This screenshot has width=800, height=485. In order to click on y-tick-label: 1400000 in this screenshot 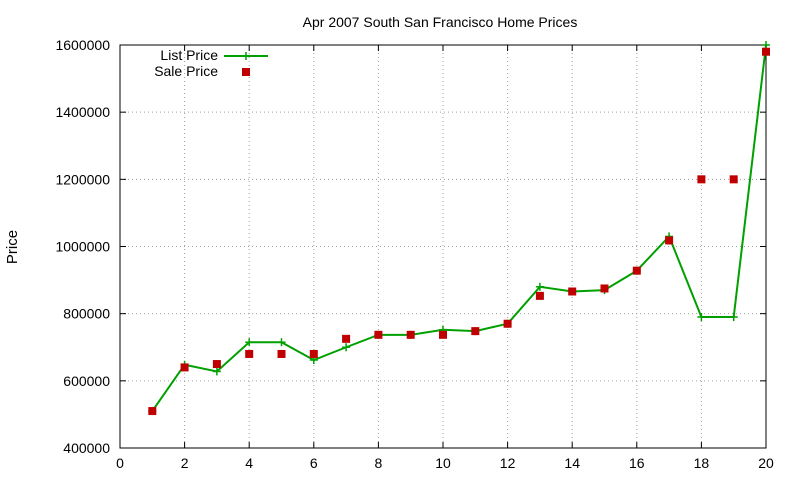, I will do `click(82, 112)`.